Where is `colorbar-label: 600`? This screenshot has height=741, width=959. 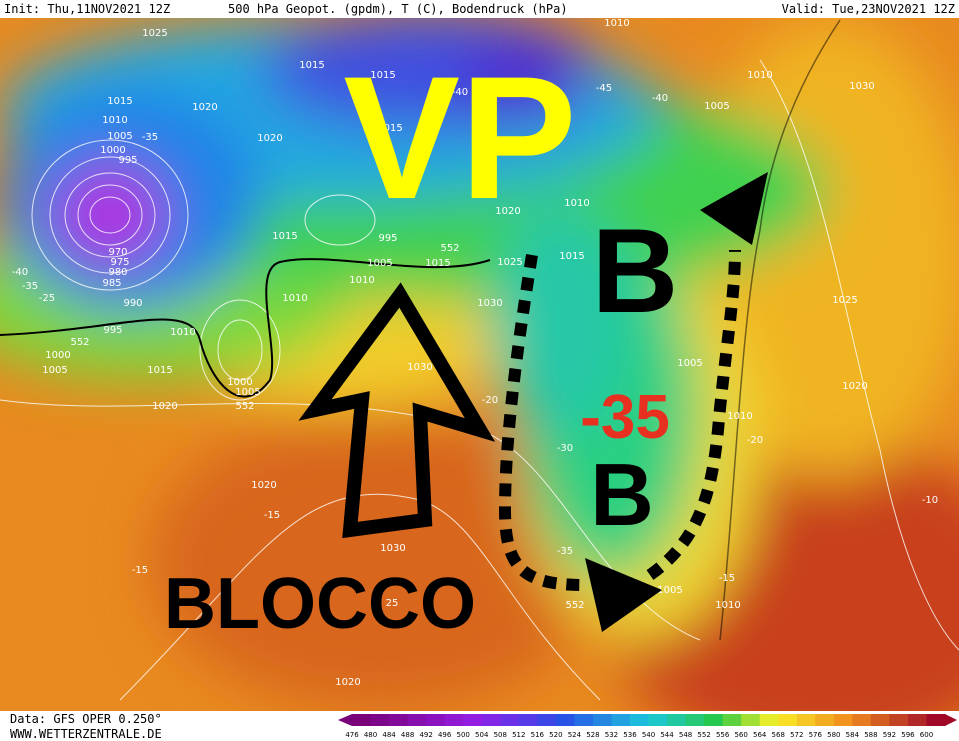
colorbar-label: 600 is located at coordinates (926, 735).